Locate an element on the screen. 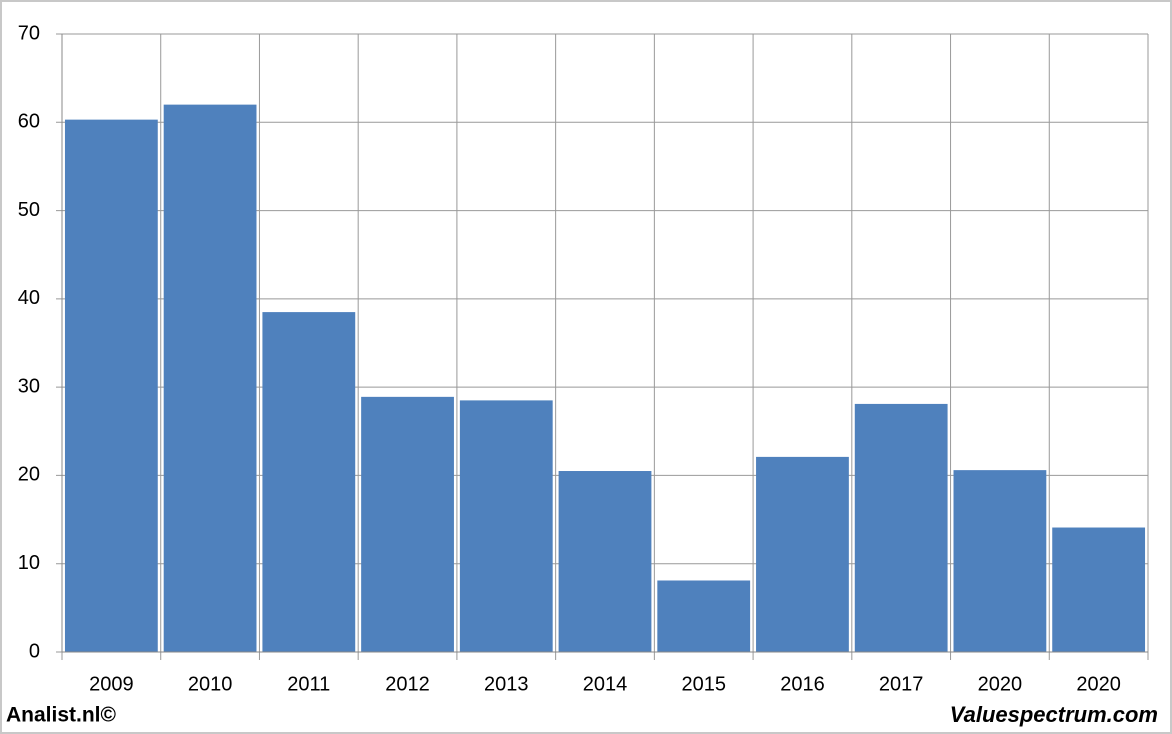 Image resolution: width=1172 pixels, height=734 pixels. source-left: Analist.nl© is located at coordinates (61, 715).